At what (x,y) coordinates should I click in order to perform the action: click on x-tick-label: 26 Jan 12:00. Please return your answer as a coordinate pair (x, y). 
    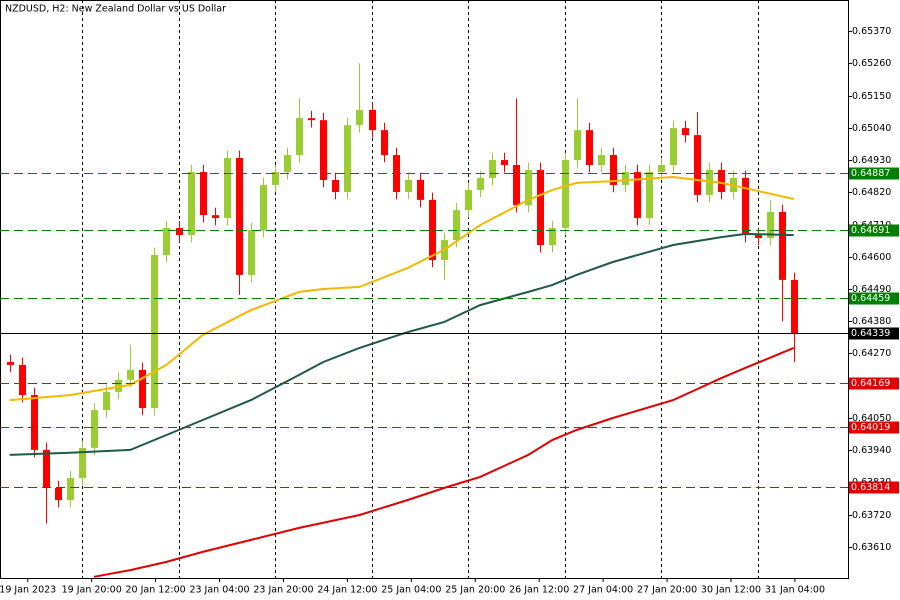
    Looking at the image, I should click on (539, 590).